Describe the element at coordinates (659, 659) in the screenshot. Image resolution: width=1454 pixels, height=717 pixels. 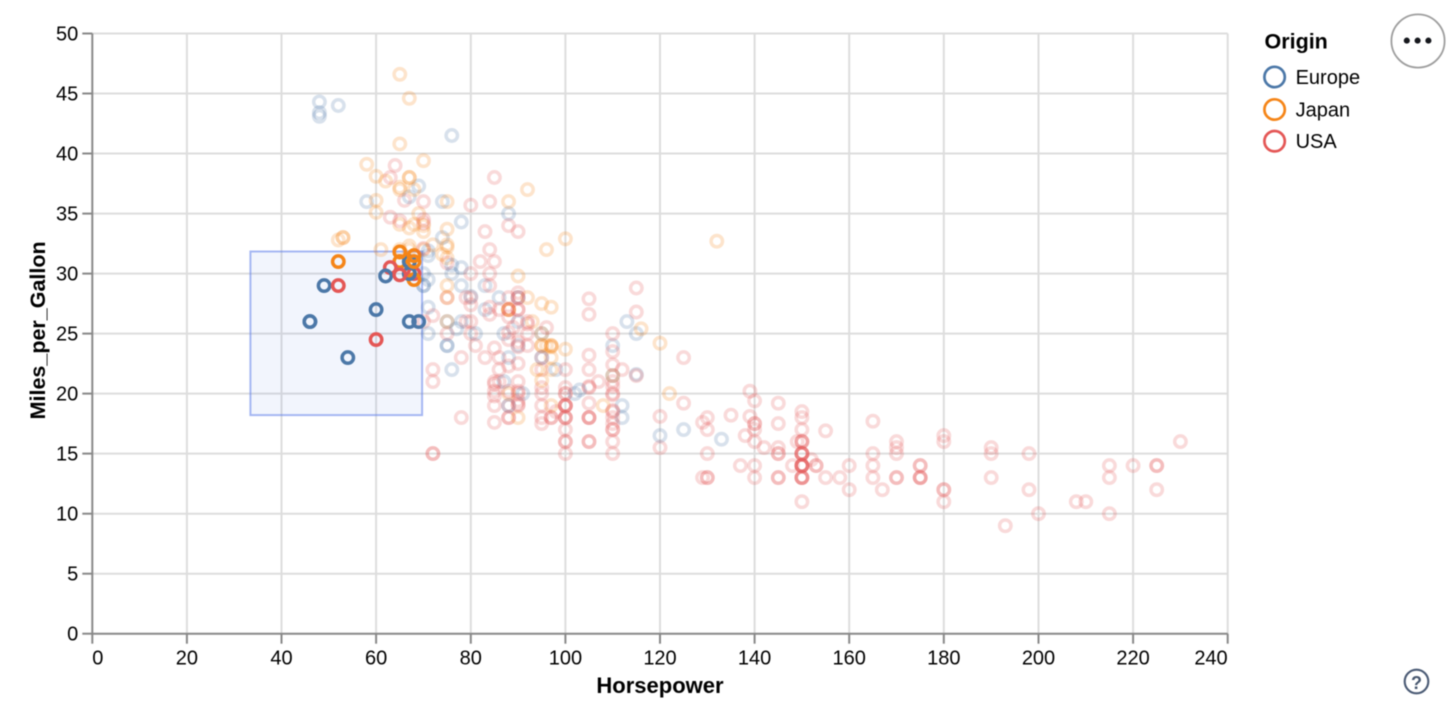
I see `svg-text: 120` at that location.